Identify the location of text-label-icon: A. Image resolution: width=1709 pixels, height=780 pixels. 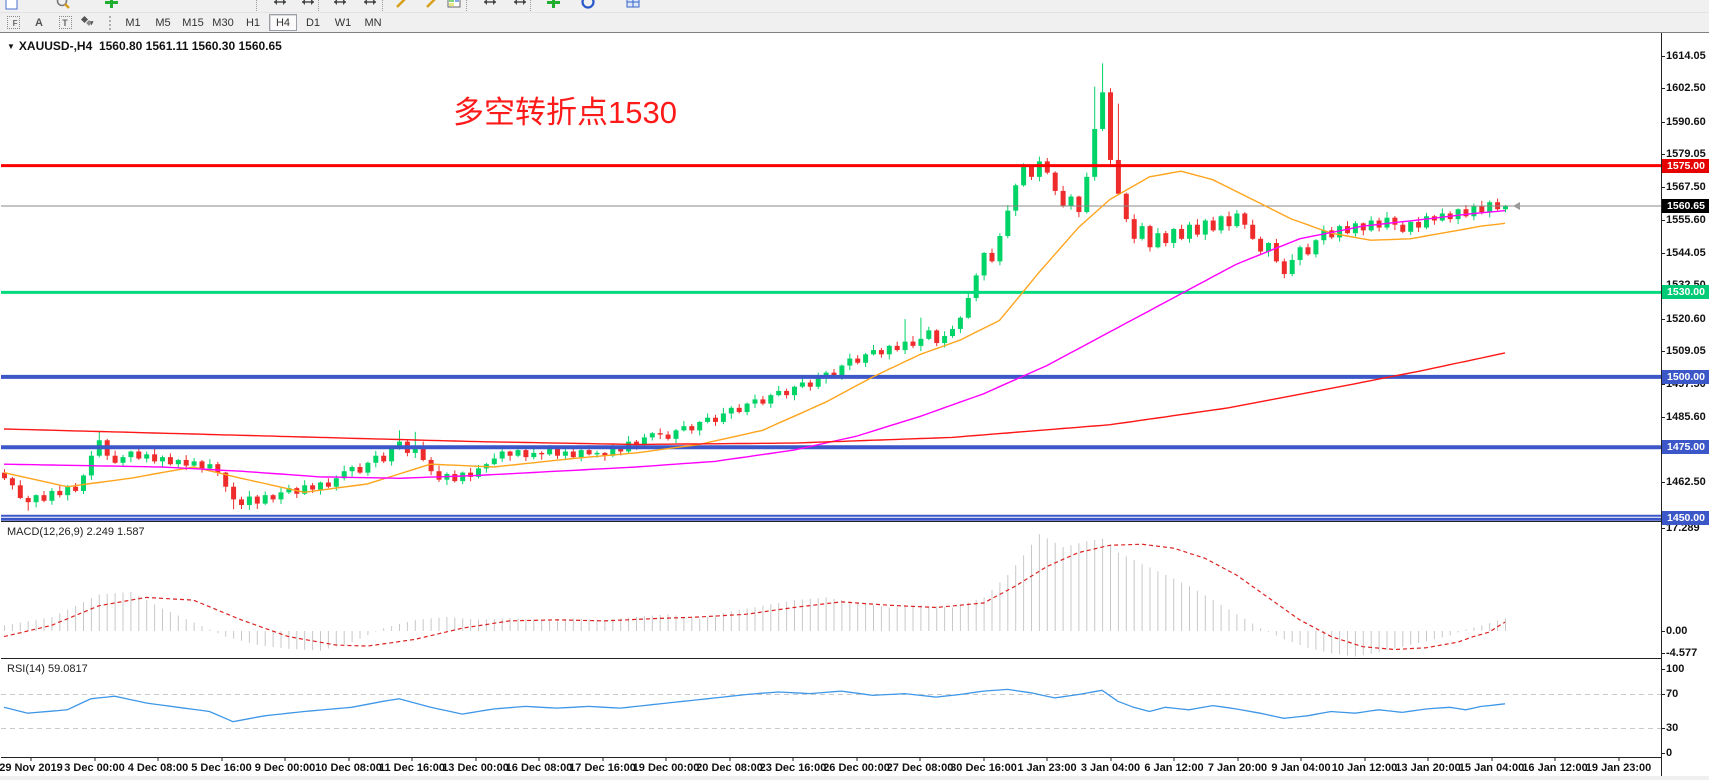
(39, 22).